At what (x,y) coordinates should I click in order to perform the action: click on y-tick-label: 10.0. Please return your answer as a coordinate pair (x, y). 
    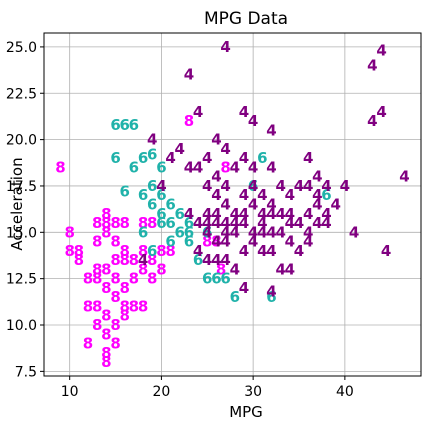
    Looking at the image, I should click on (21, 326).